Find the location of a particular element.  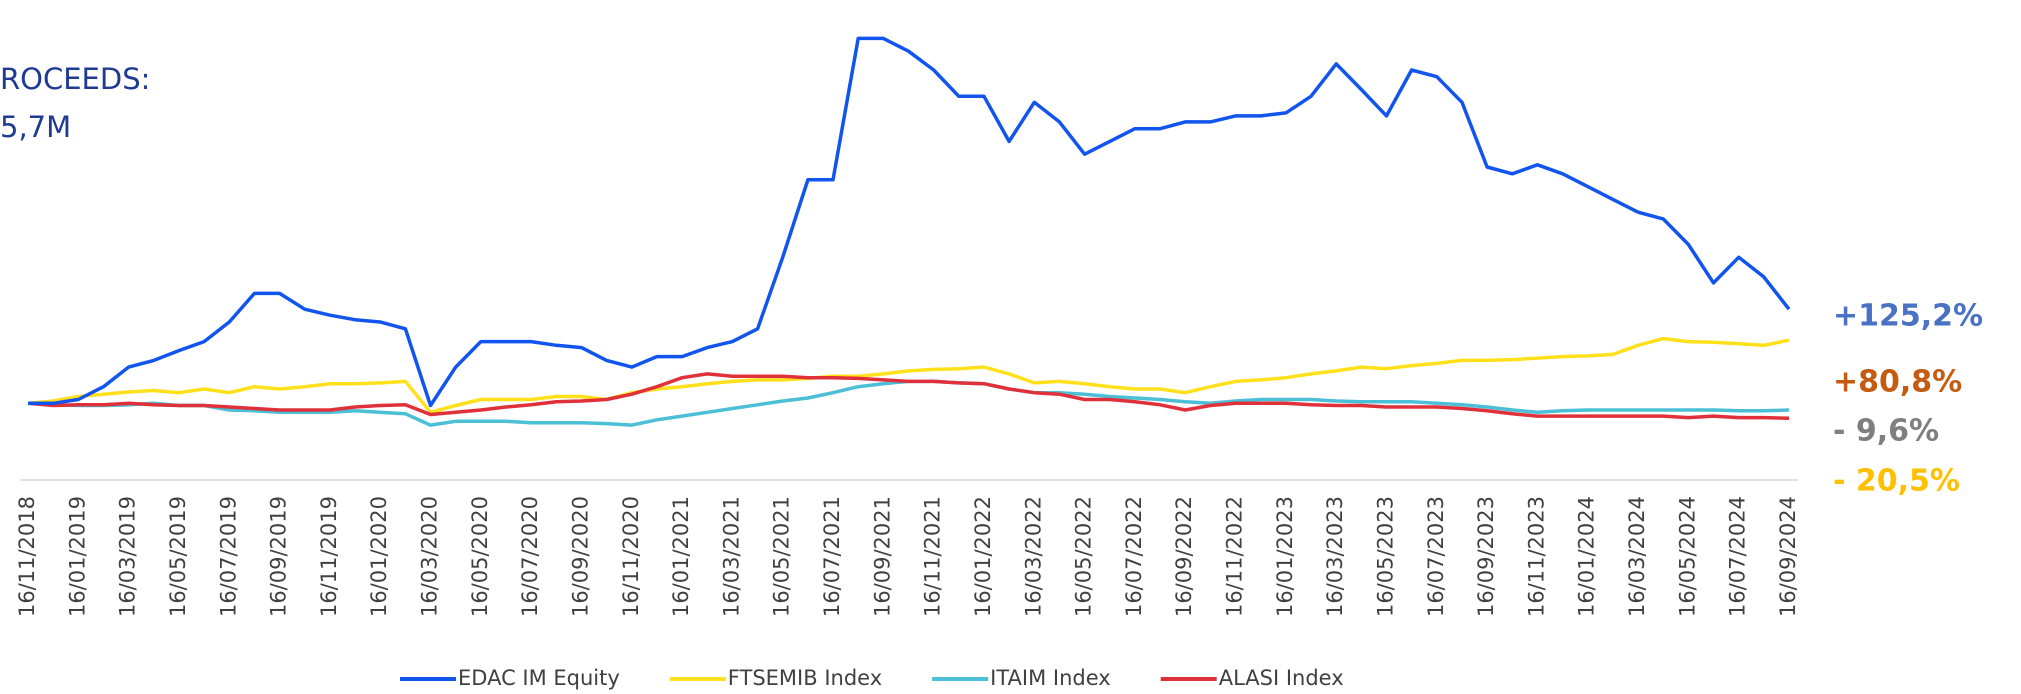

x-tick-label: 16/05/2019 is located at coordinates (178, 556).